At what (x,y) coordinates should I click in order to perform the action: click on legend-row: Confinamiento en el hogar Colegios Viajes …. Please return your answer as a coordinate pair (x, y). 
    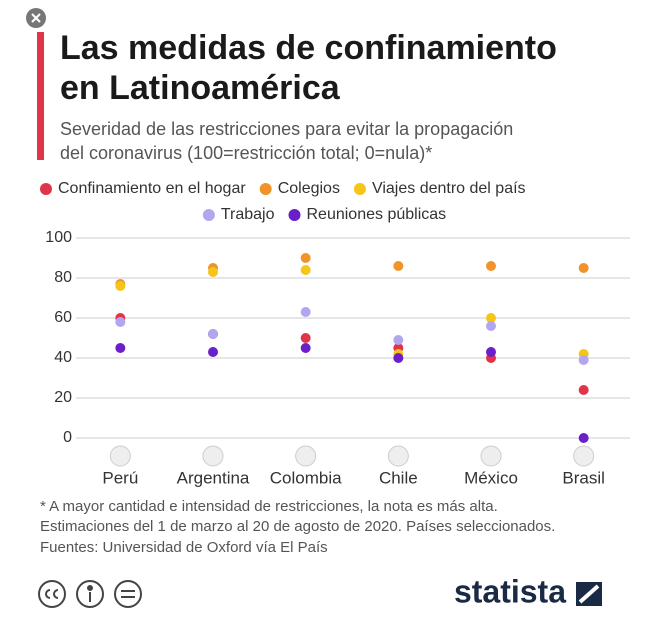
    Looking at the image, I should click on (283, 188).